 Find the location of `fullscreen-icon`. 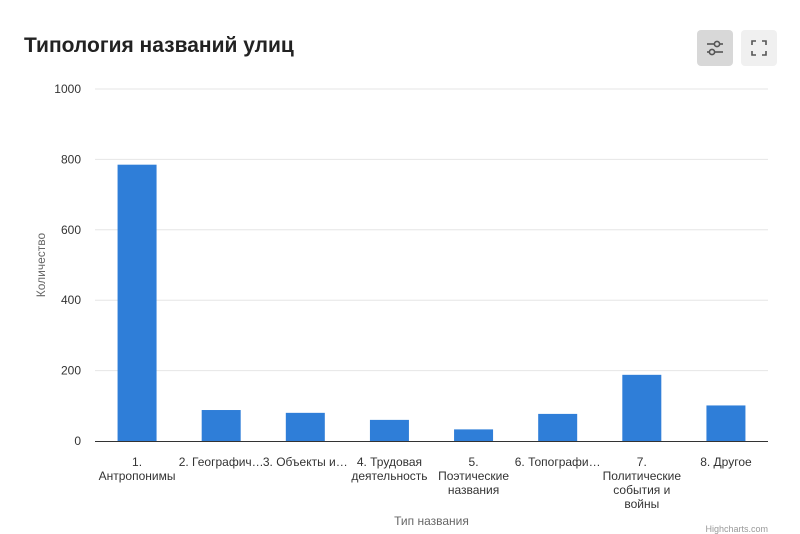

fullscreen-icon is located at coordinates (759, 48).